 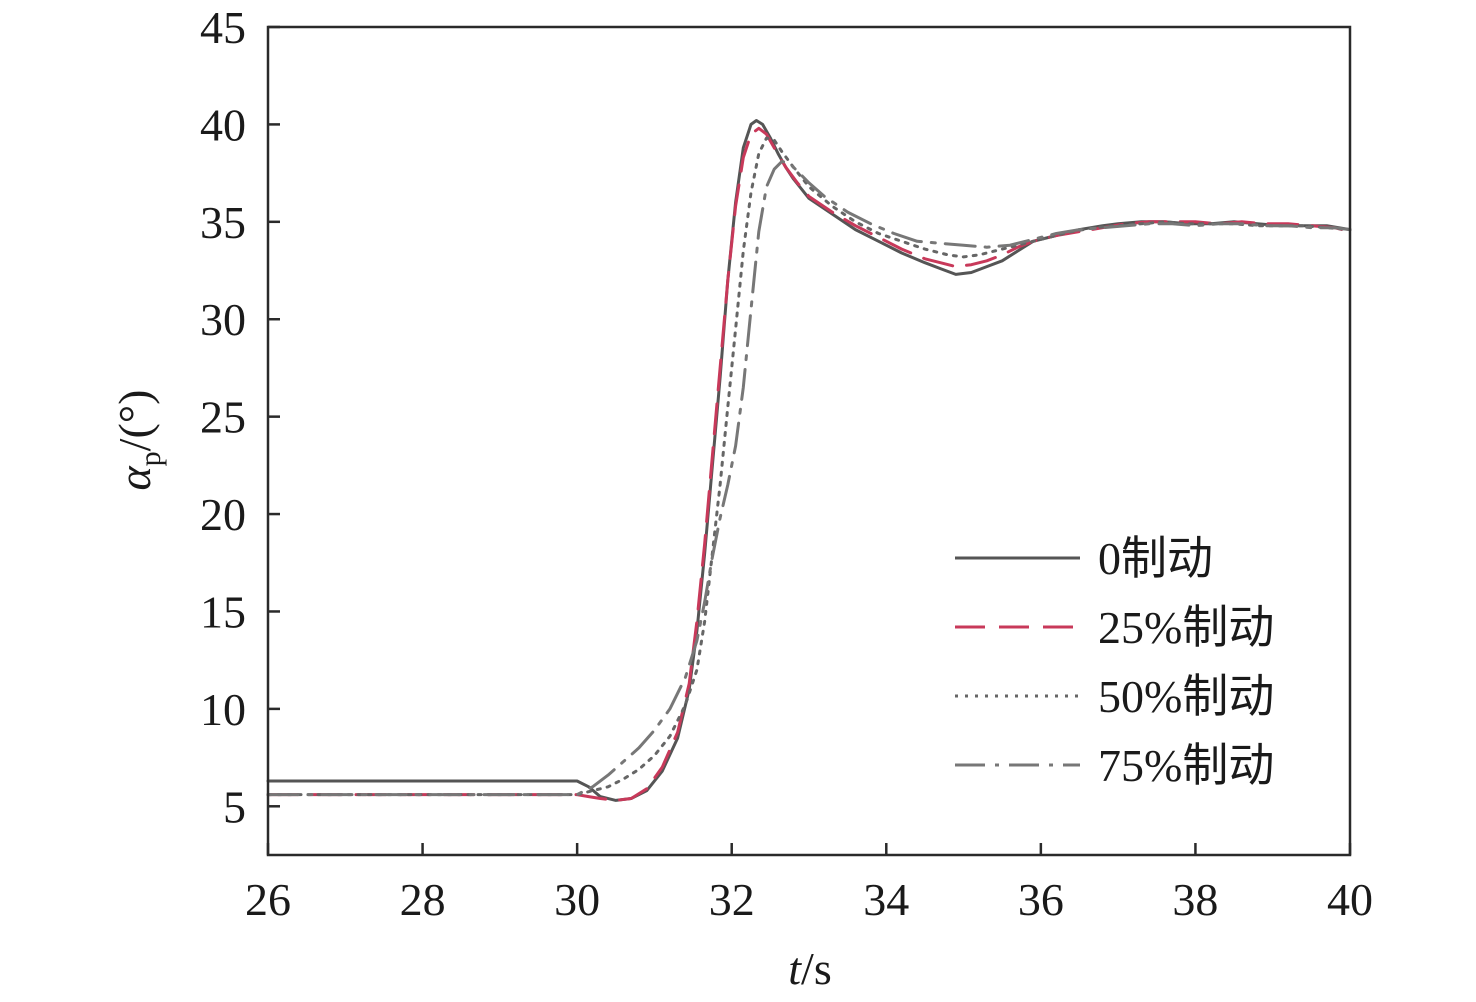 I want to click on x-tick-label: 40, so click(x=1350, y=899).